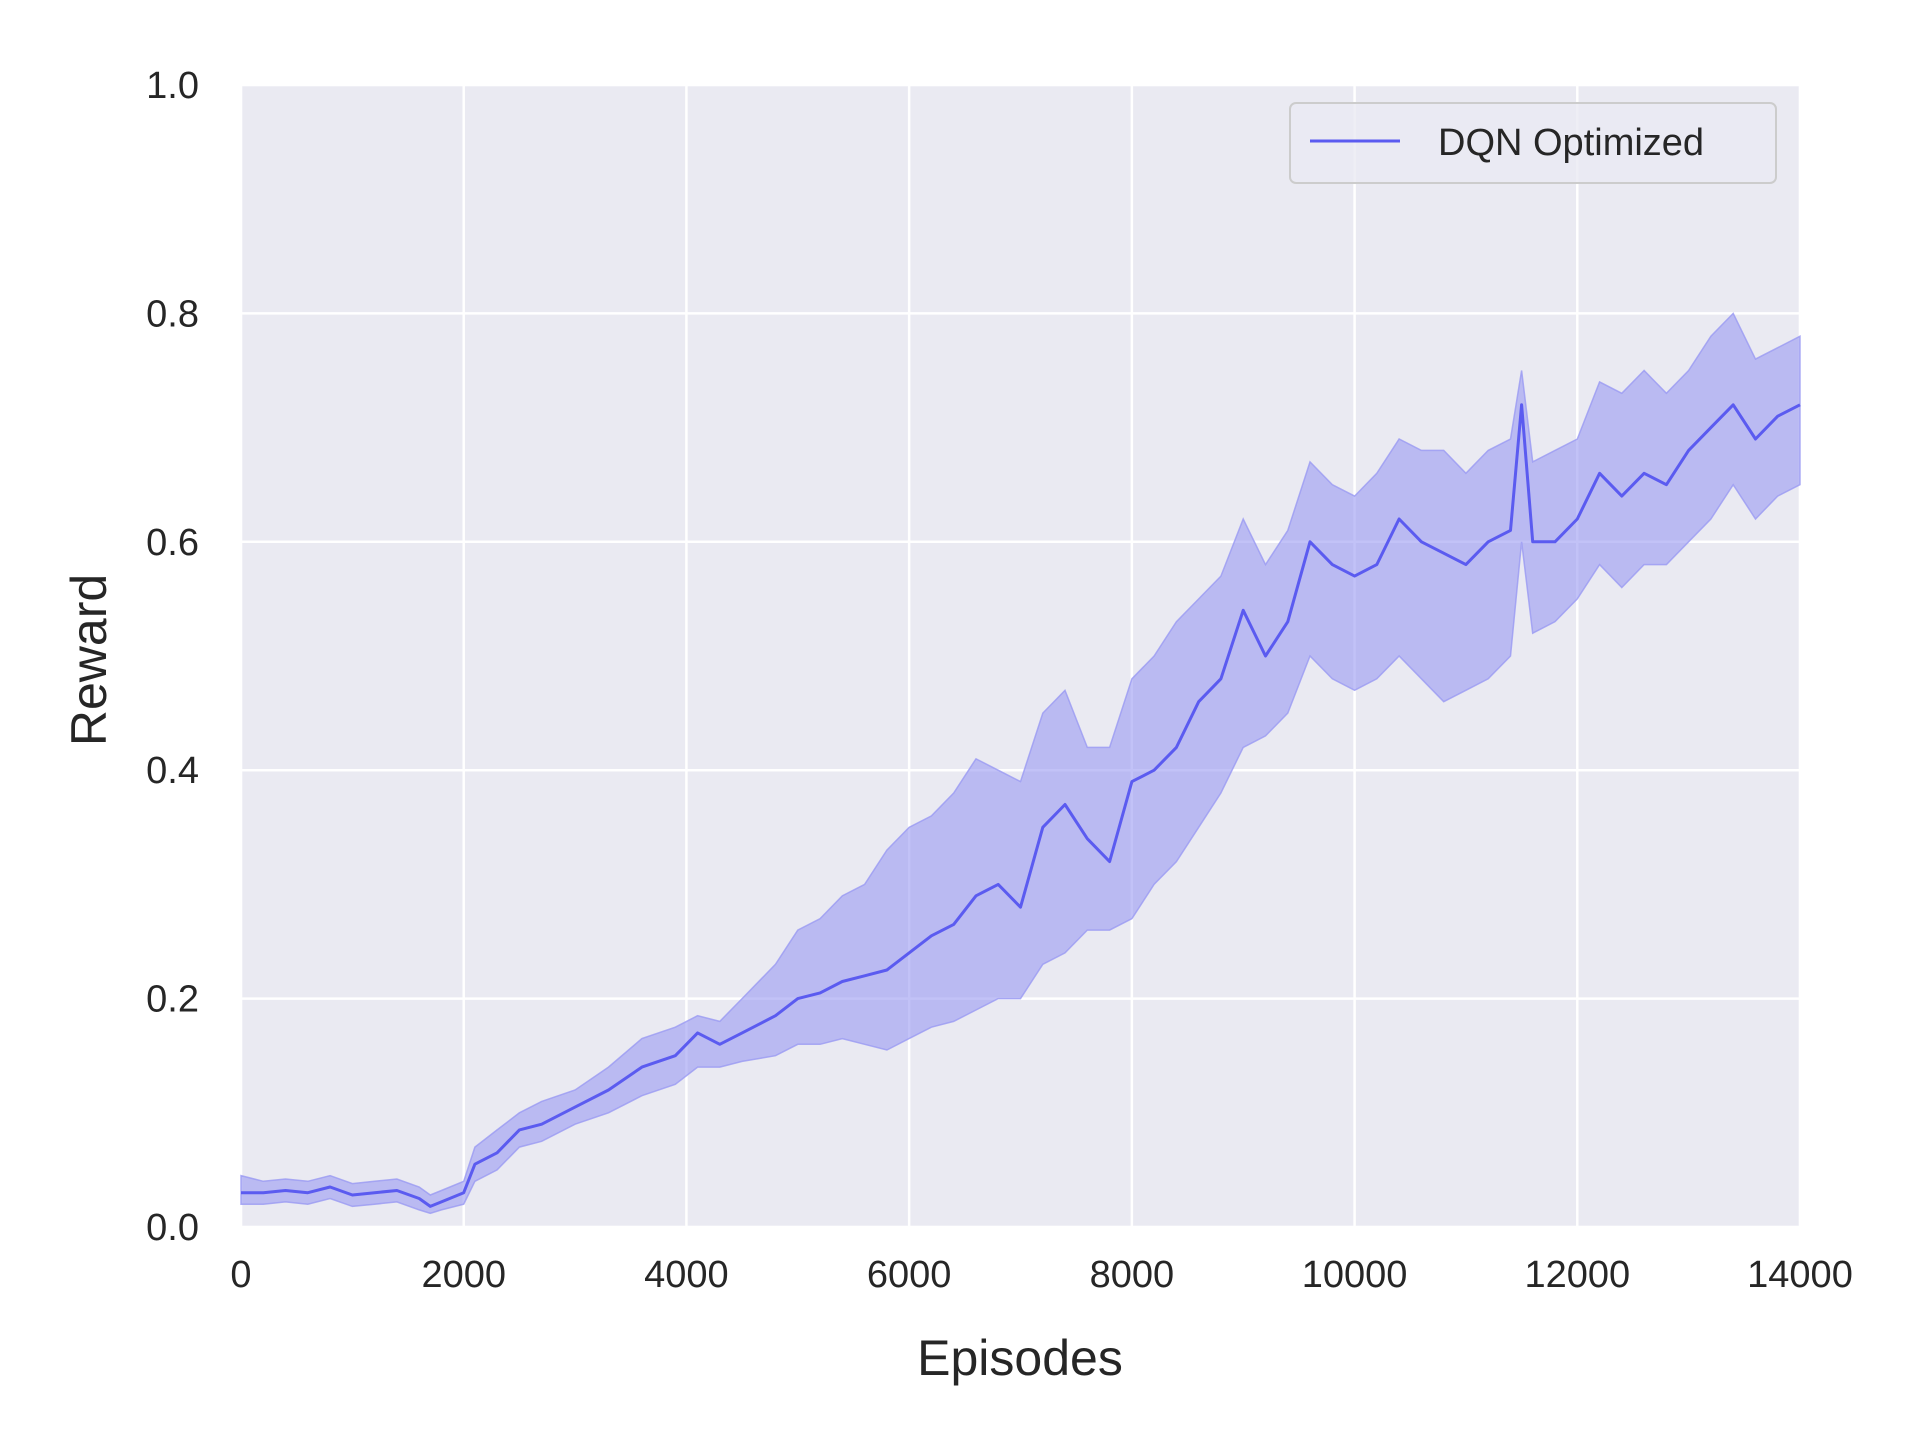 This screenshot has height=1440, width=1920. What do you see at coordinates (463, 1275) in the screenshot?
I see `x-tick-label: 2000` at bounding box center [463, 1275].